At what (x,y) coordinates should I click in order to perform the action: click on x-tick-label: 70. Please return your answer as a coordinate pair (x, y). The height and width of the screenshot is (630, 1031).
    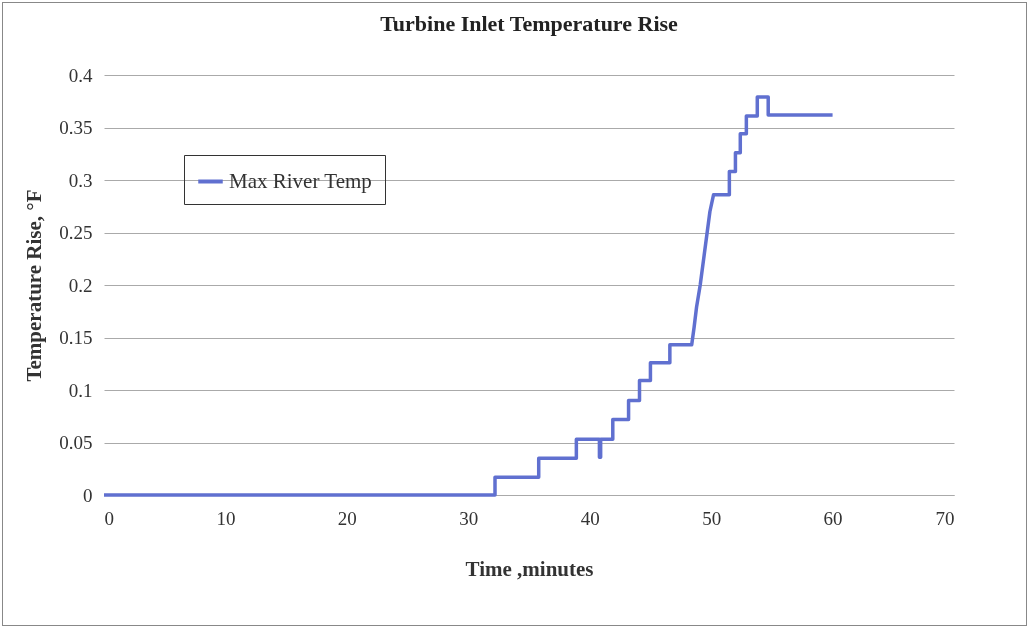
    Looking at the image, I should click on (945, 518).